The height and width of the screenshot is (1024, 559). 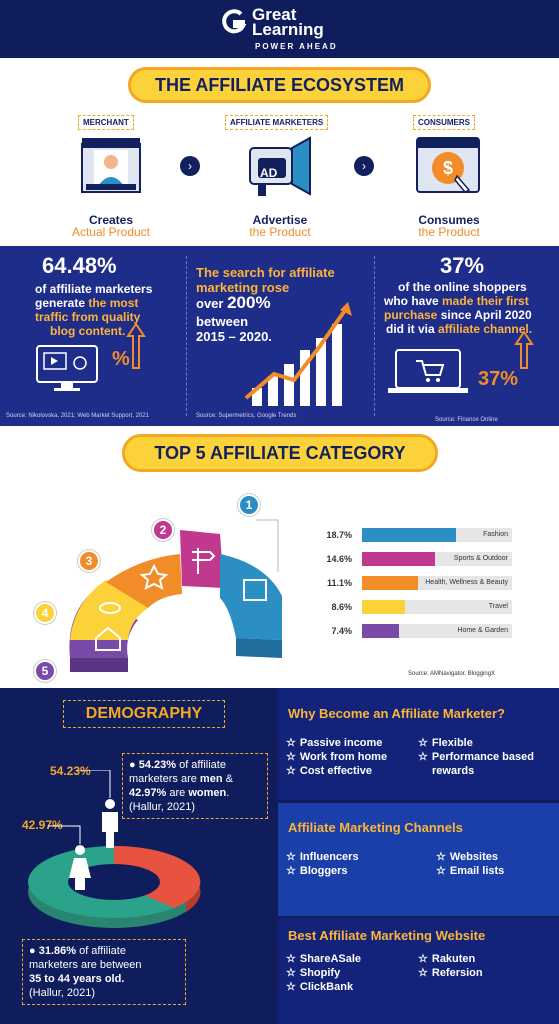 I want to click on list-item: ☆ Refersion, so click(x=450, y=973).